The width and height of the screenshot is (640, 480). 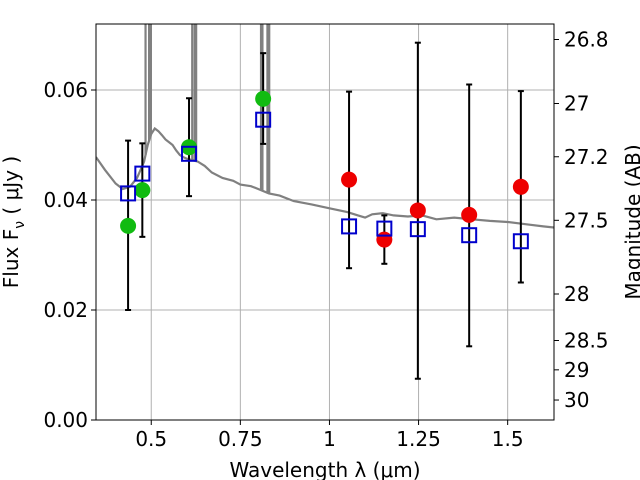 I want to click on y2-tick-label: 26.8, so click(x=586, y=39).